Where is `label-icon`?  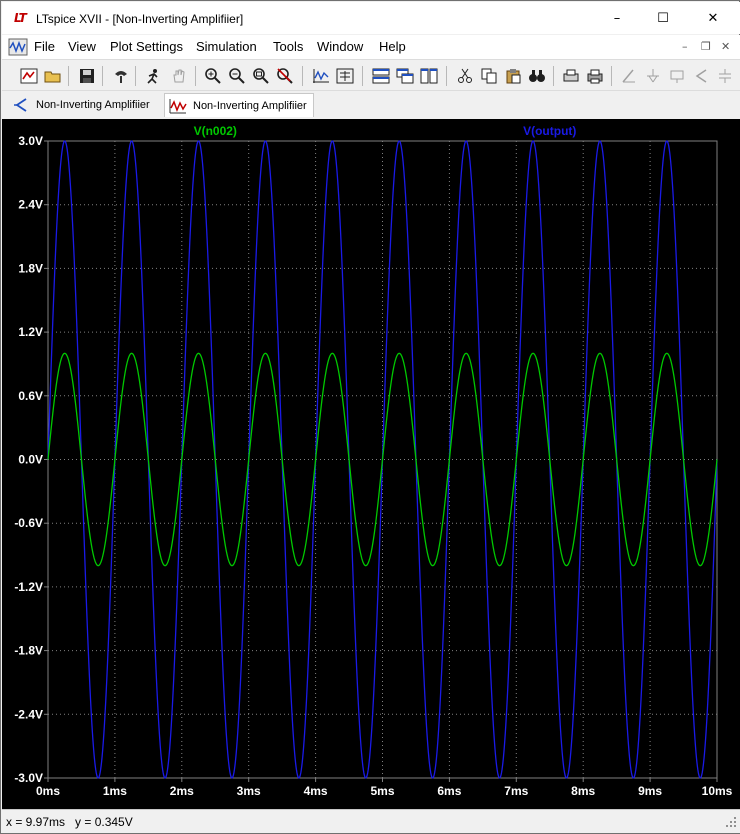
label-icon is located at coordinates (677, 76).